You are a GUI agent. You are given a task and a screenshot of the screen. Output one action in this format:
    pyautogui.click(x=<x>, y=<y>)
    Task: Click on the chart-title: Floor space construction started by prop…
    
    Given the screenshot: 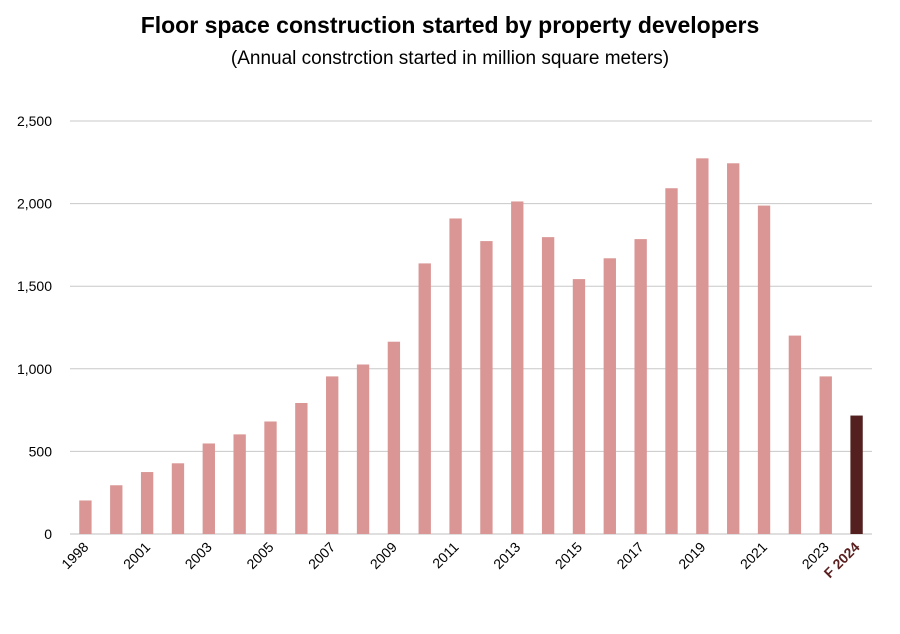 What is the action you would take?
    pyautogui.click(x=450, y=25)
    